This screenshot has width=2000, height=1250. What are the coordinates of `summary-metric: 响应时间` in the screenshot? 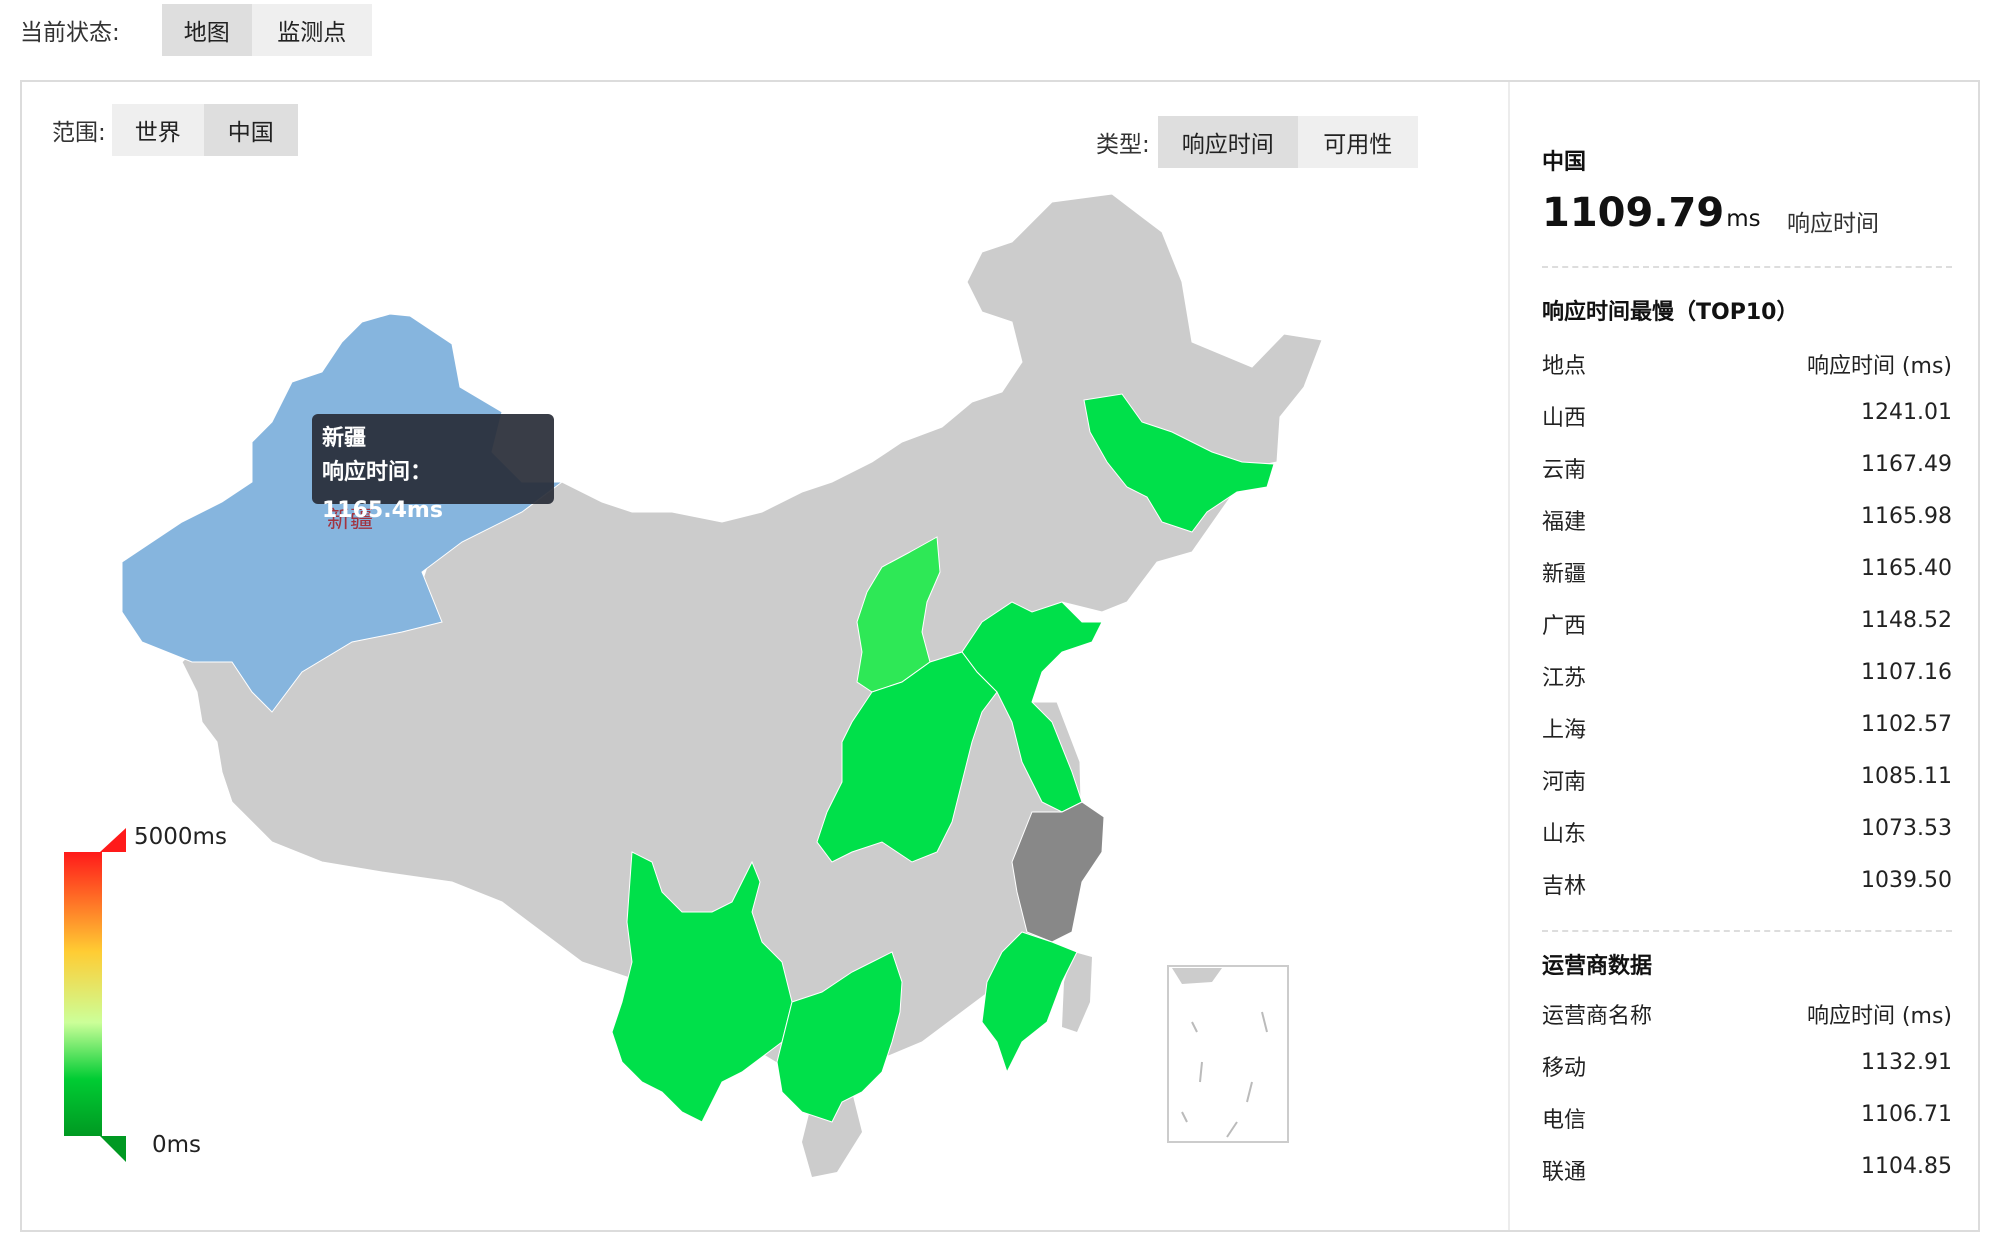 It's located at (1833, 224).